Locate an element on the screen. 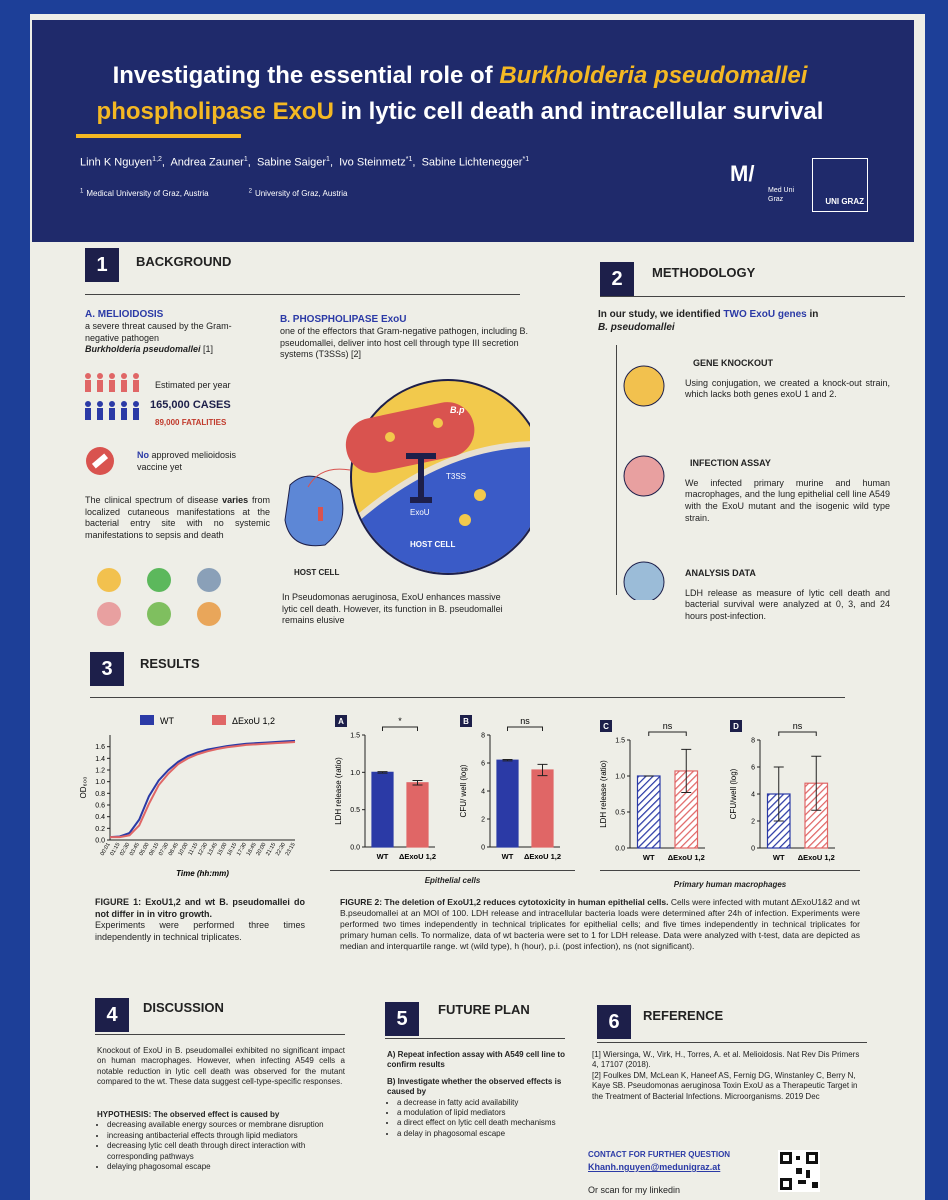 This screenshot has width=948, height=1200. y-tick-label: 0.5 is located at coordinates (620, 813).